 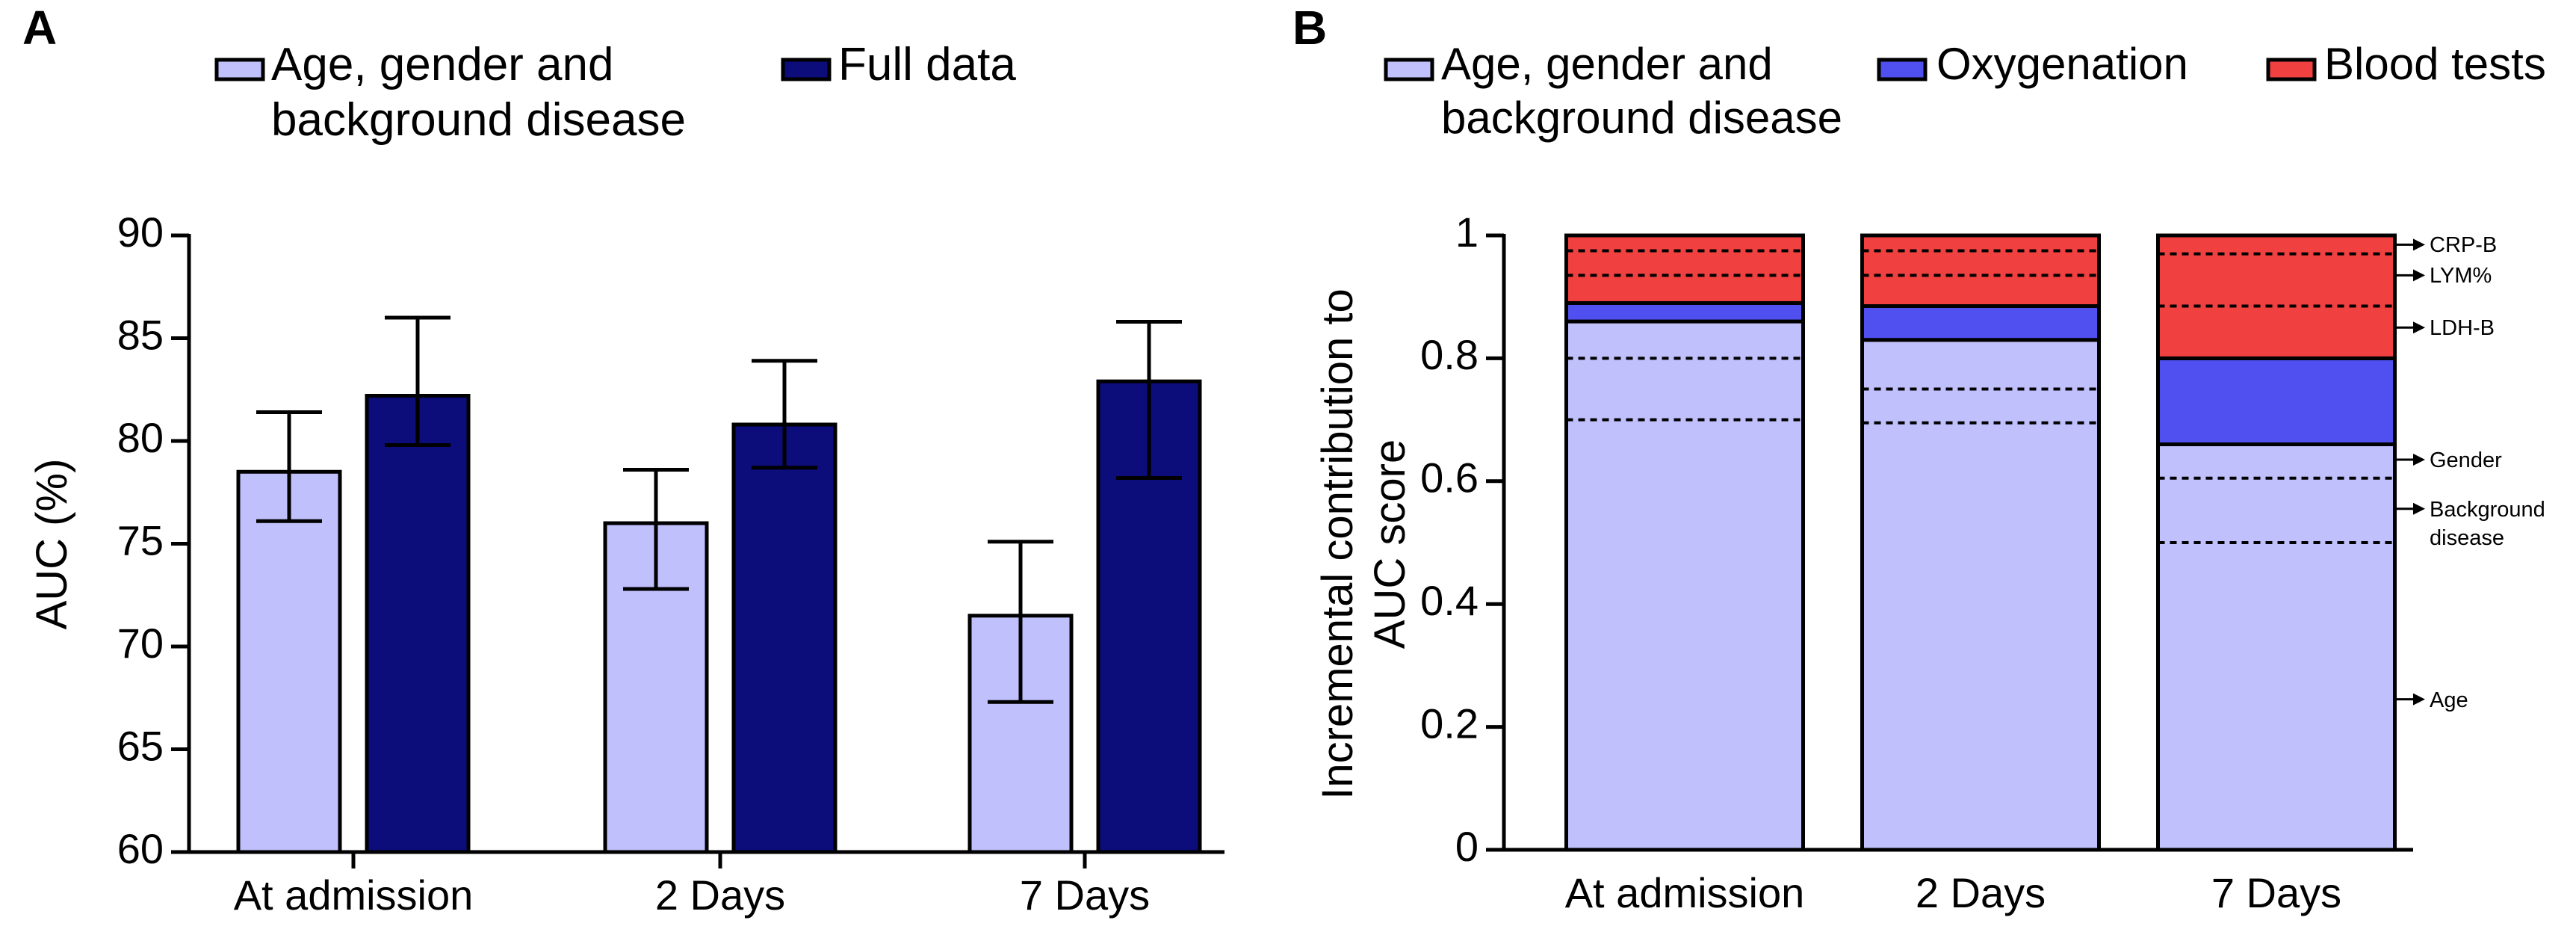 I want to click on annotation: CRP-B, so click(x=2464, y=245).